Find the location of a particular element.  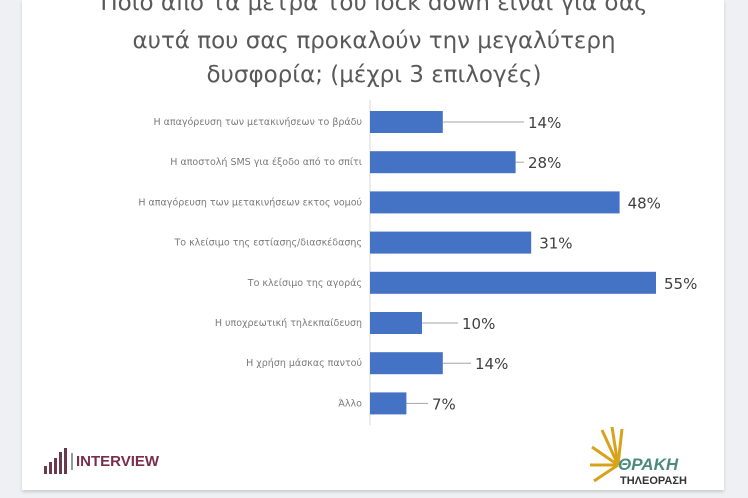

thraki-tv-logo: ΘΡΑΚΗ ΤΗΛΕΟΡΑΣΗ is located at coordinates (655, 460).